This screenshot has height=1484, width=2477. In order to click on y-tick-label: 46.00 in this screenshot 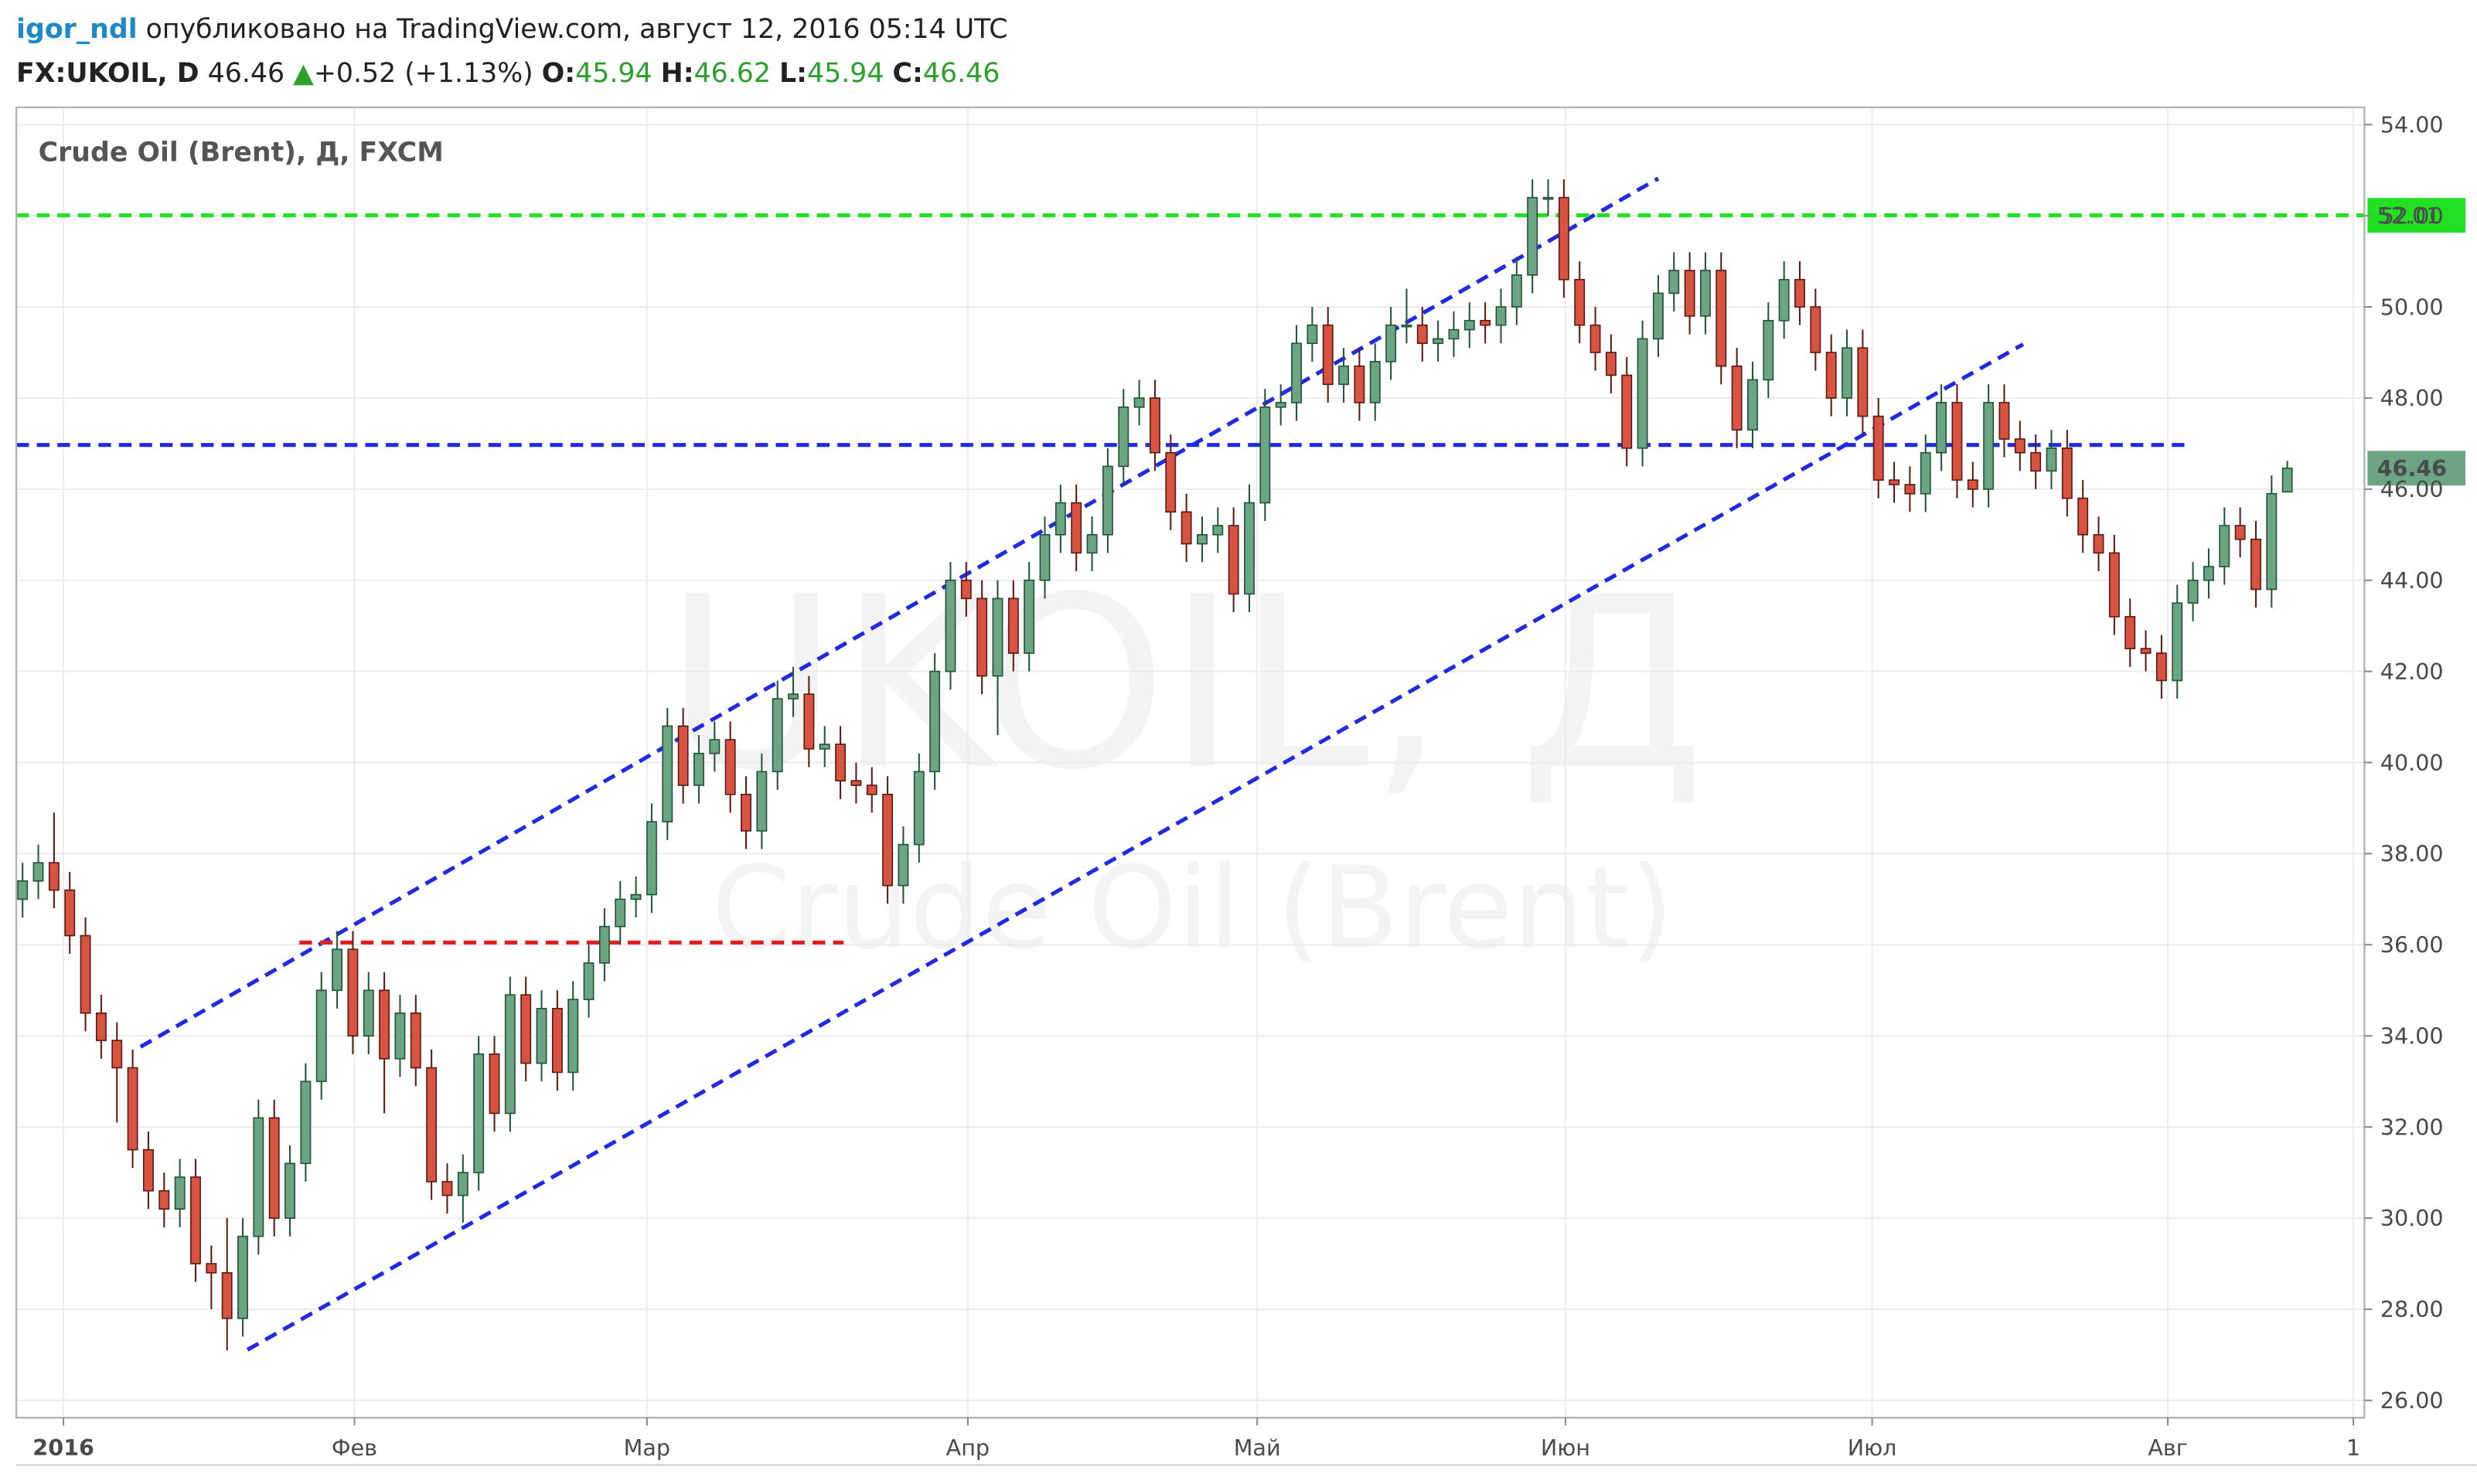, I will do `click(2412, 489)`.